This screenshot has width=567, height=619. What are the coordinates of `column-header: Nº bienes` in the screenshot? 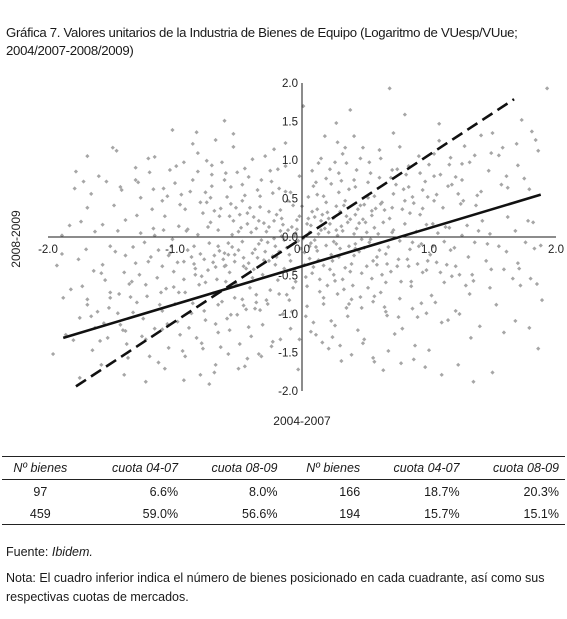 It's located at (43, 468).